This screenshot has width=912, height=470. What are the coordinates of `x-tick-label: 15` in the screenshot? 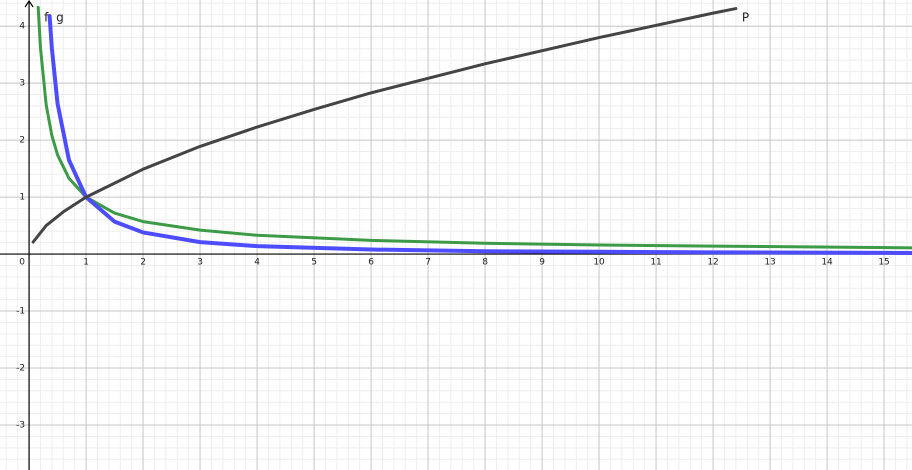 It's located at (883, 263).